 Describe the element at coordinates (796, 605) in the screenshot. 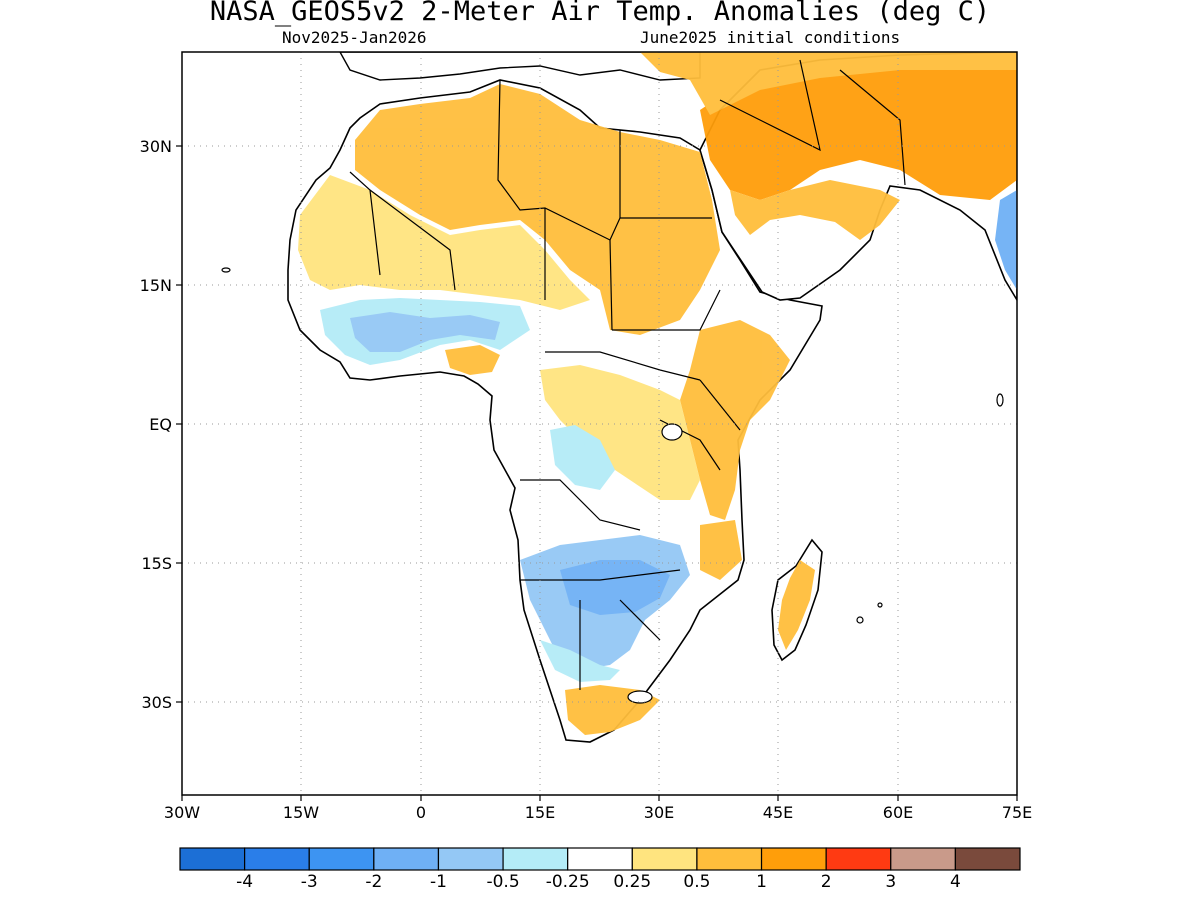

I see `anomaly-region-warm-madagascar` at that location.